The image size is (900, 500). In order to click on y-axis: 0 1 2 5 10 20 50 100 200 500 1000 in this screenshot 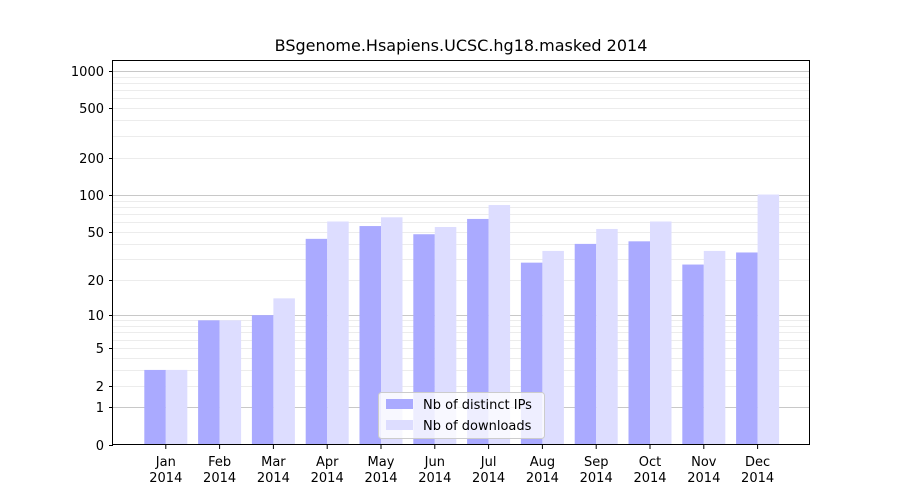, I will do `click(92, 259)`.